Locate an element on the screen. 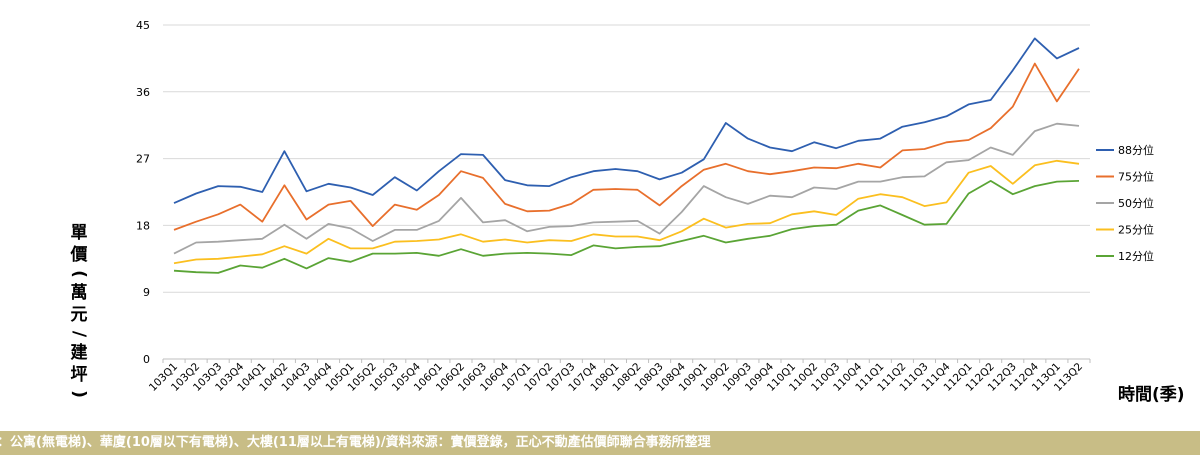 This screenshot has width=1200, height=455. y-tick-label: 0 is located at coordinates (146, 359).